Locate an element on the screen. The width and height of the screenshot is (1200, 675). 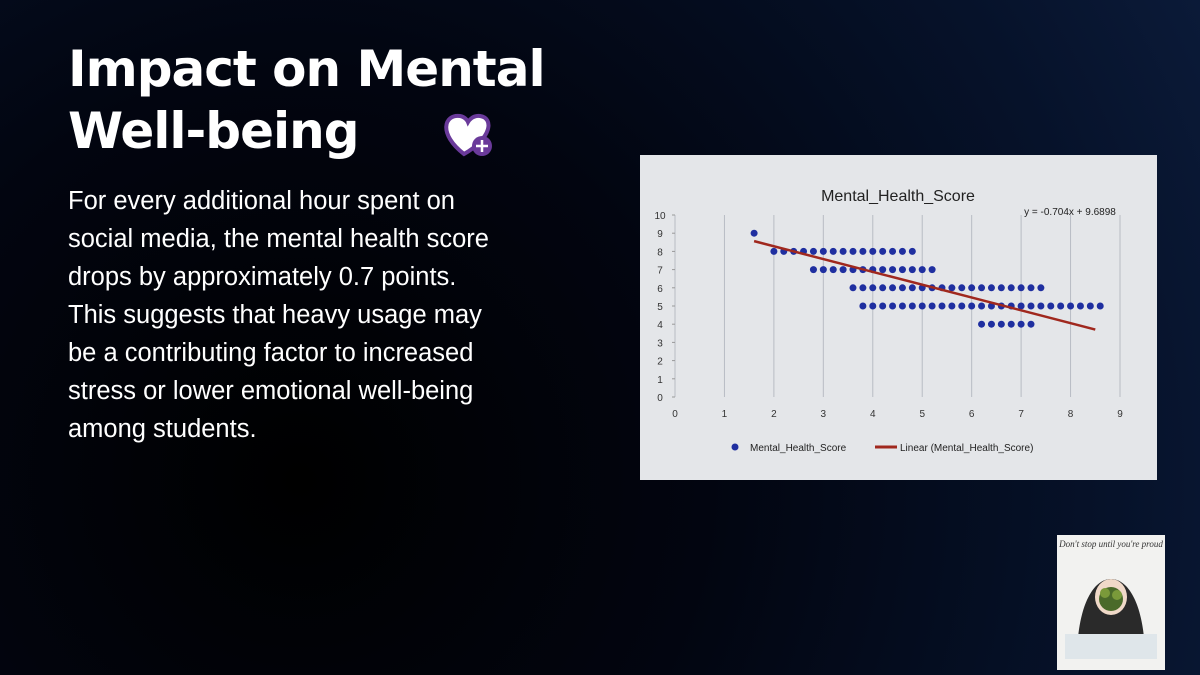
x-tick-label: 8 is located at coordinates (1071, 414).